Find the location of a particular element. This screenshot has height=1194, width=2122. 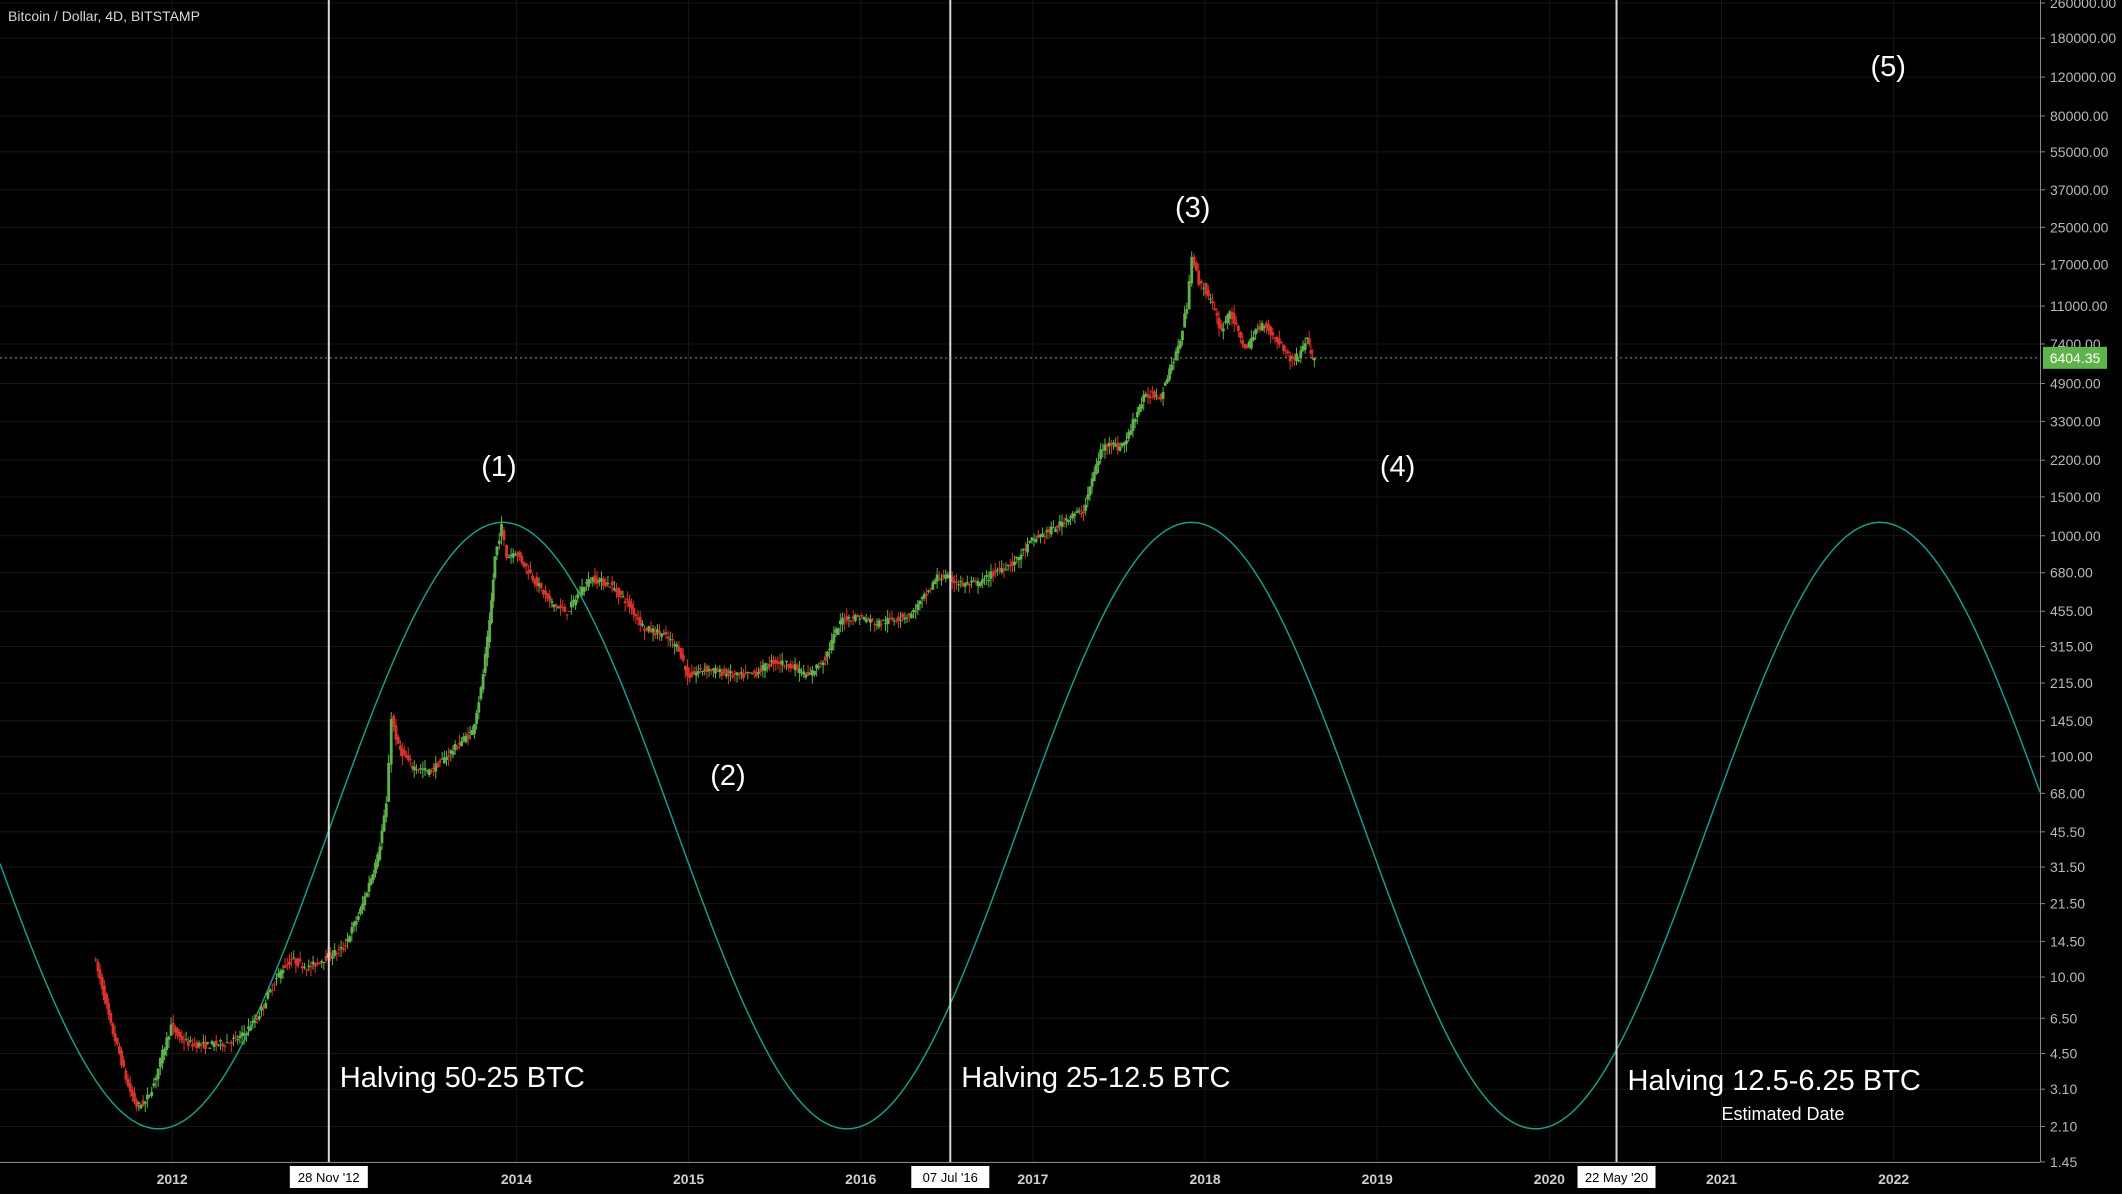

price-tick-label: 11000.00 is located at coordinates (2079, 306).